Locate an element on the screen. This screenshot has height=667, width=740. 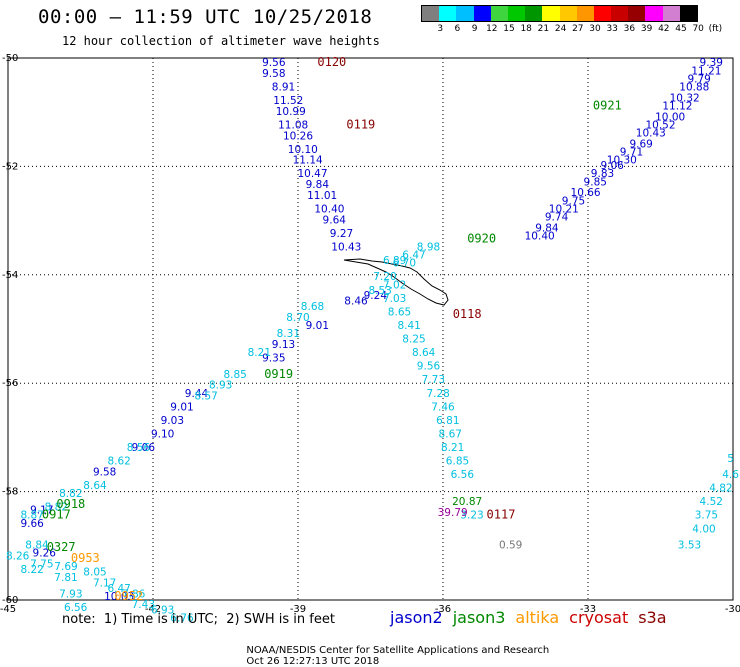
wave-height-label: 11.12 is located at coordinates (677, 106).